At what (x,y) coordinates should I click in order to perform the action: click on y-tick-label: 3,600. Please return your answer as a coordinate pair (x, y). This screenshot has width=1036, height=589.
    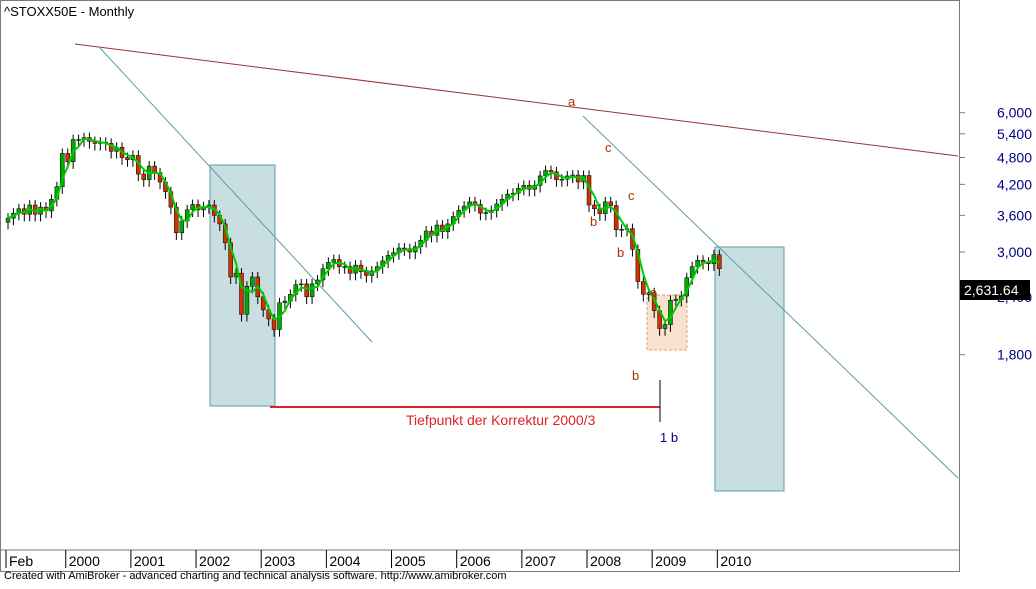
    Looking at the image, I should click on (1014, 215).